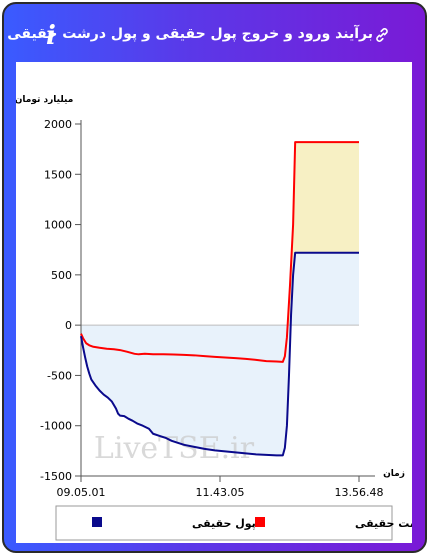 The image size is (433, 559). Describe the element at coordinates (59, 375) in the screenshot. I see `y-tick-label: -500` at that location.